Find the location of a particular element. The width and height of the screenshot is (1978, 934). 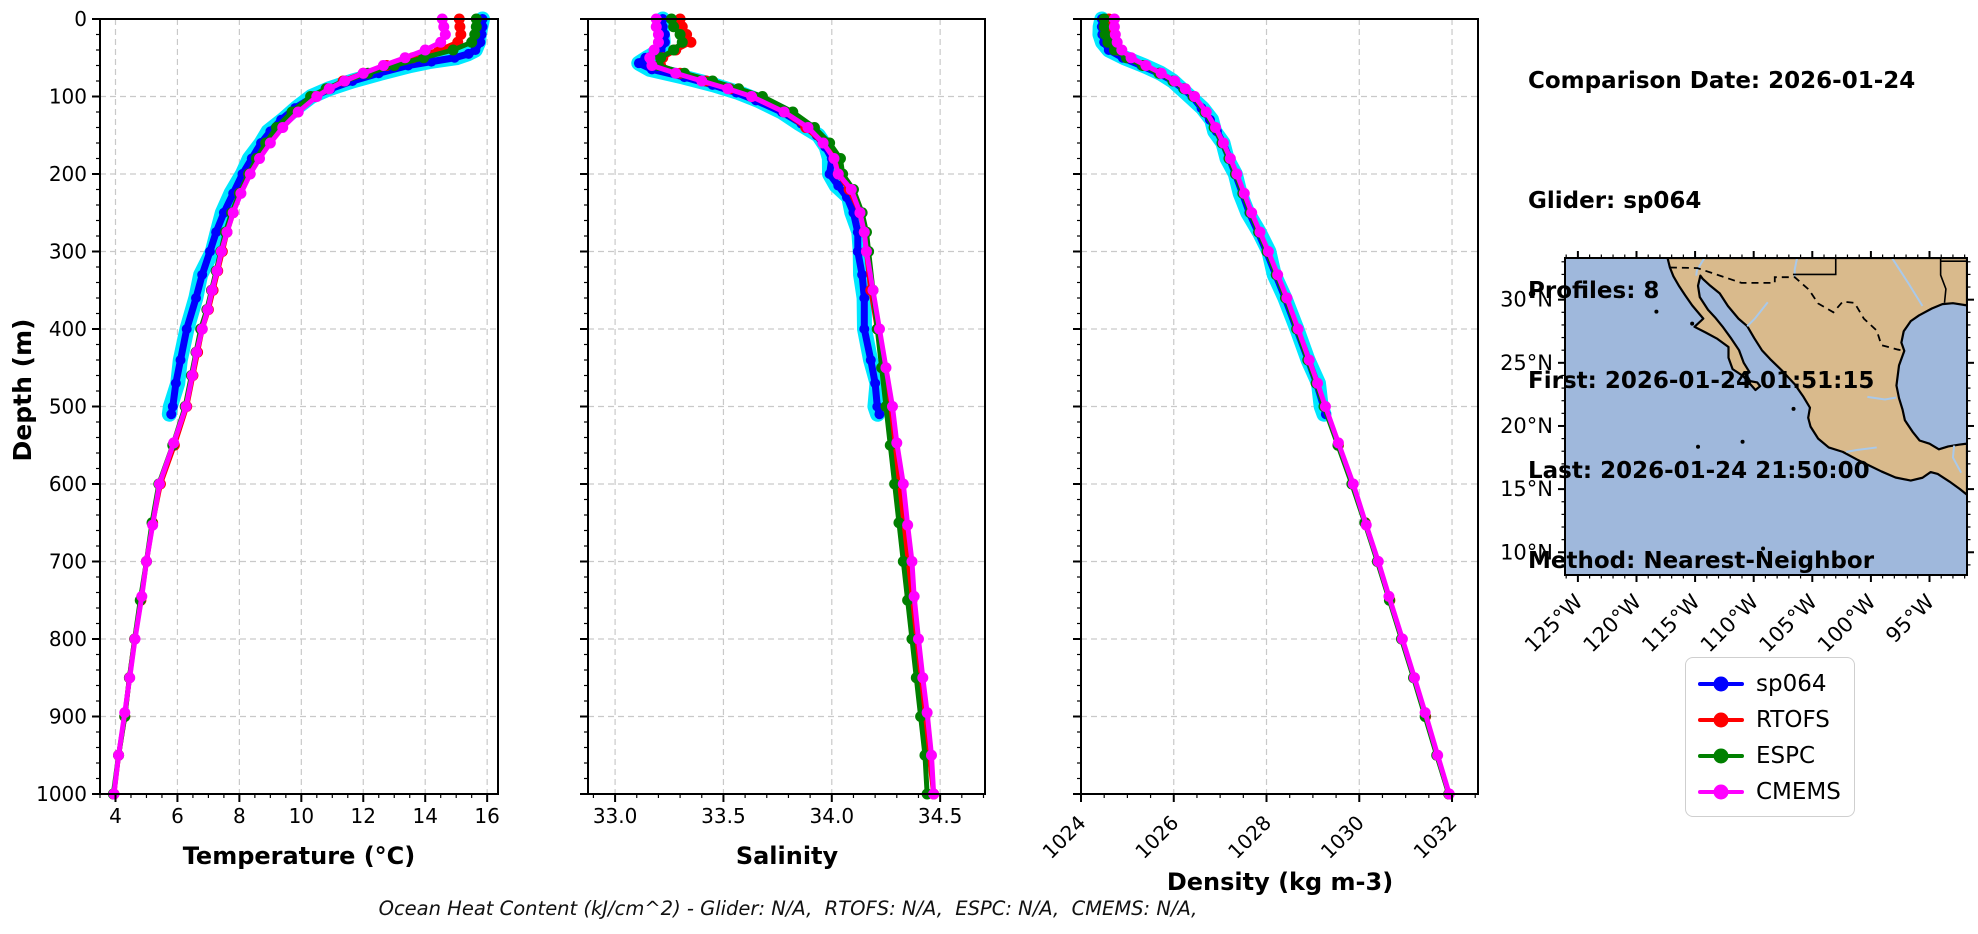

legend-label: ESPC is located at coordinates (1786, 756).